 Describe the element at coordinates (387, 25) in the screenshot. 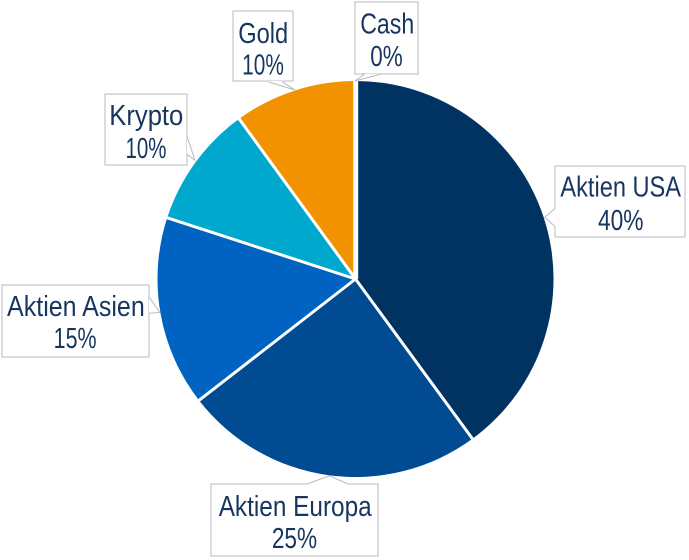

I see `svg-text: Cash` at that location.